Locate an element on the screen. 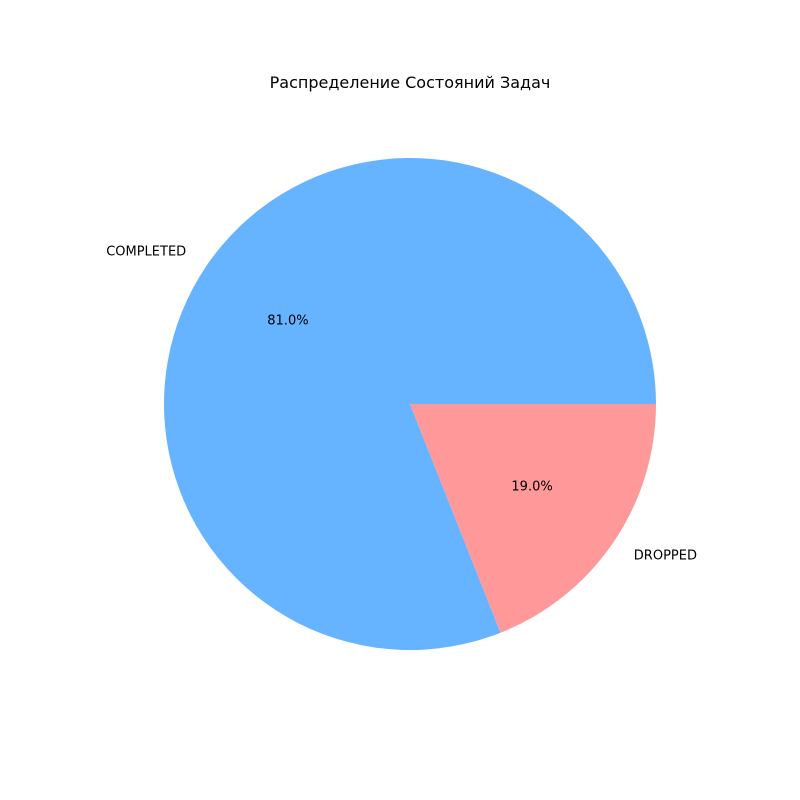 The width and height of the screenshot is (800, 800). percent-label-completed: 81.0% is located at coordinates (287, 321).